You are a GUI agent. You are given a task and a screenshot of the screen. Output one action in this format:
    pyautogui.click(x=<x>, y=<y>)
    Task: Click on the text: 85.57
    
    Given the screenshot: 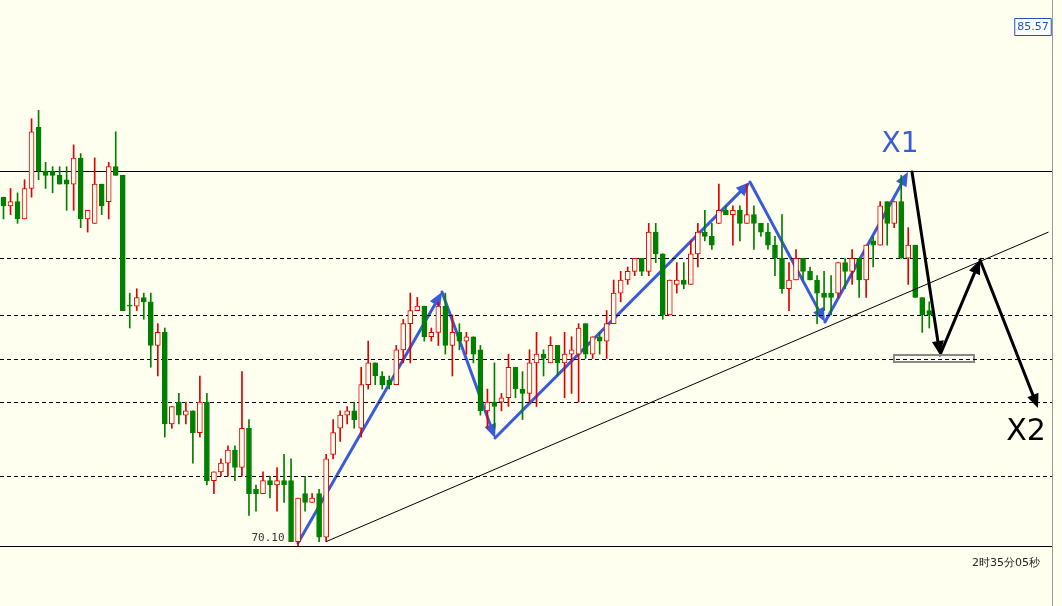 What is the action you would take?
    pyautogui.click(x=1033, y=26)
    